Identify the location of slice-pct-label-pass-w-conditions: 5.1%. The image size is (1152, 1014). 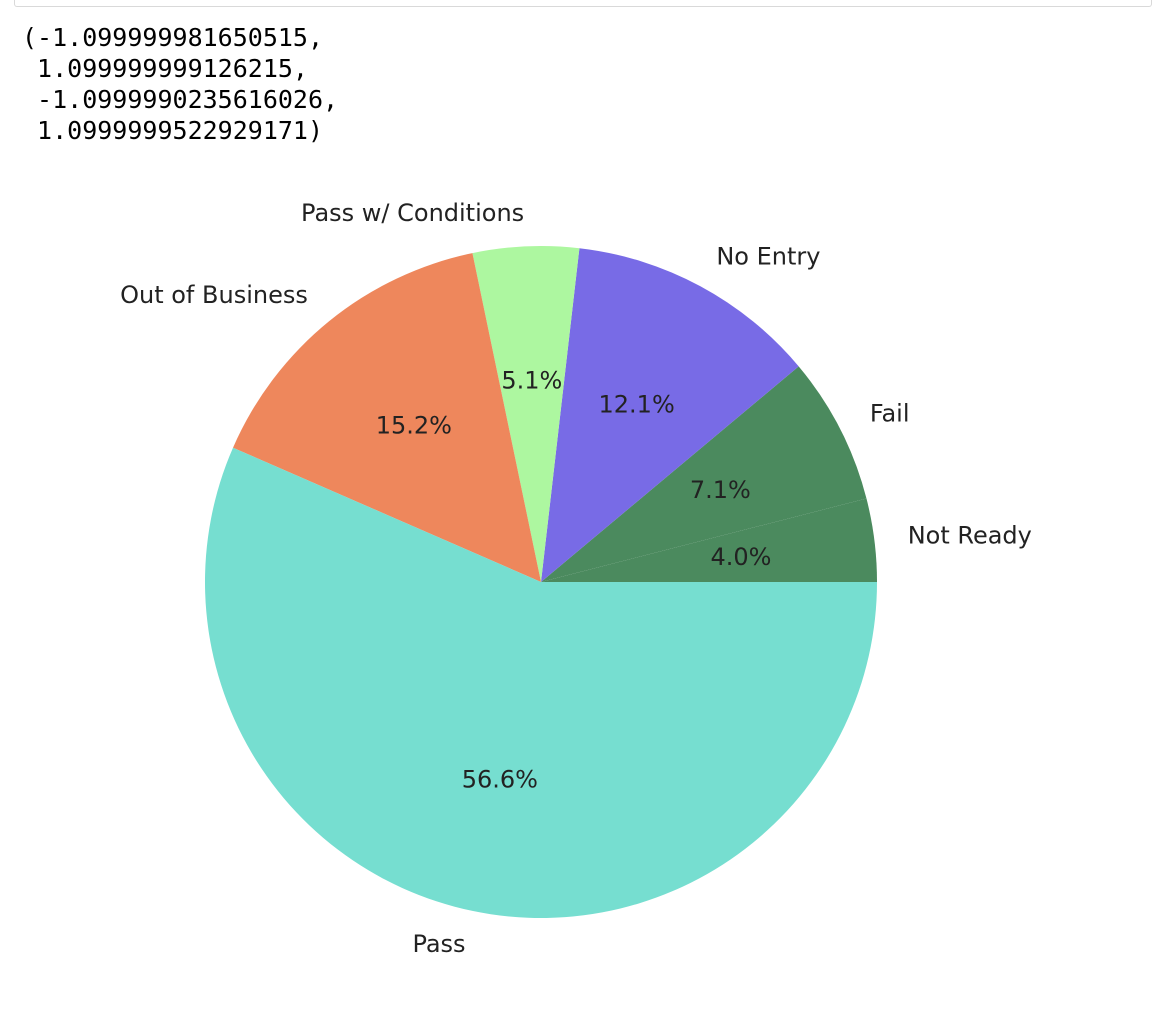
(531, 381).